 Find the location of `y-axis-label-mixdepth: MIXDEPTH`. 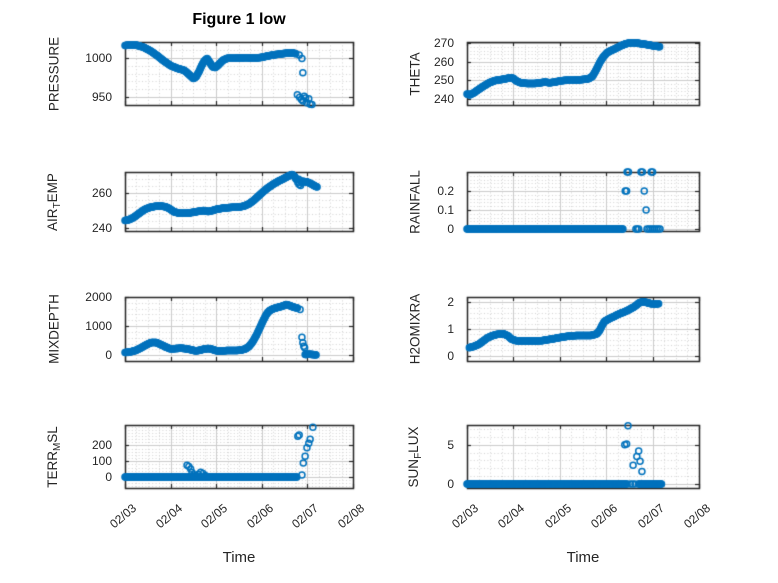

y-axis-label-mixdepth: MIXDEPTH is located at coordinates (54, 329).